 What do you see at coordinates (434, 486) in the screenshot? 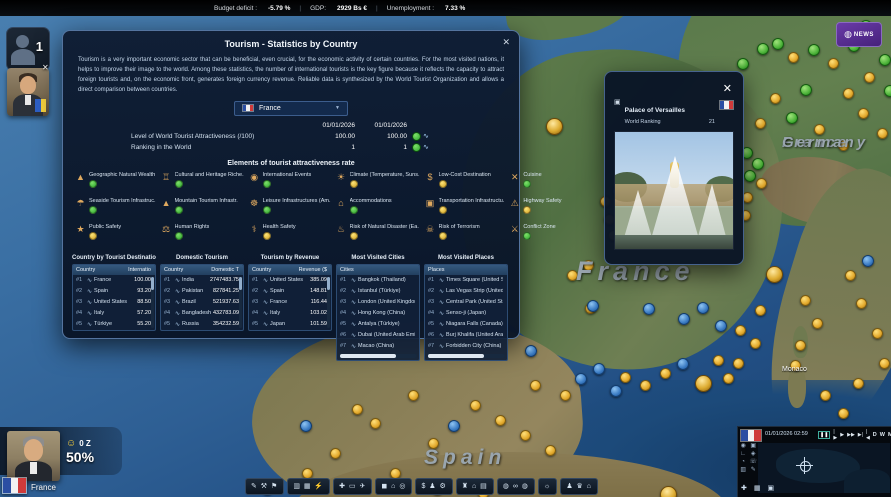
I see `toolbar-button: $ ♟ ⚙` at bounding box center [434, 486].